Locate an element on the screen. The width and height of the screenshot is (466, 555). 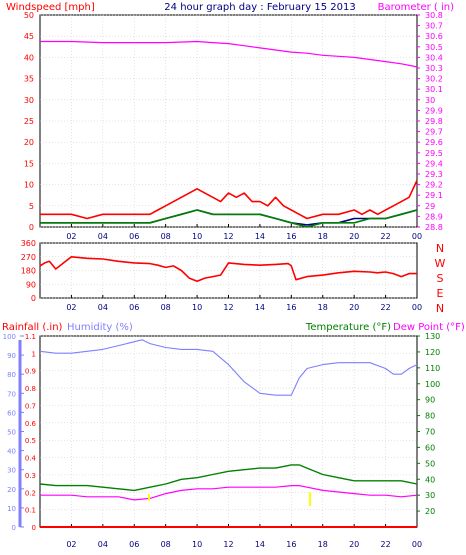
dew-point-axis-label: Dew Point (°F) is located at coordinates (429, 327).